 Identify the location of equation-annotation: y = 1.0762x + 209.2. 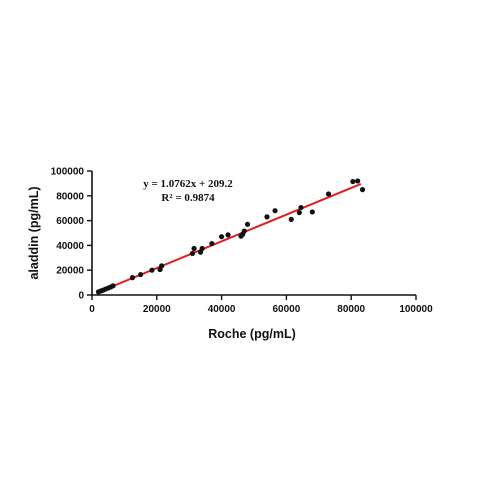
(188, 184).